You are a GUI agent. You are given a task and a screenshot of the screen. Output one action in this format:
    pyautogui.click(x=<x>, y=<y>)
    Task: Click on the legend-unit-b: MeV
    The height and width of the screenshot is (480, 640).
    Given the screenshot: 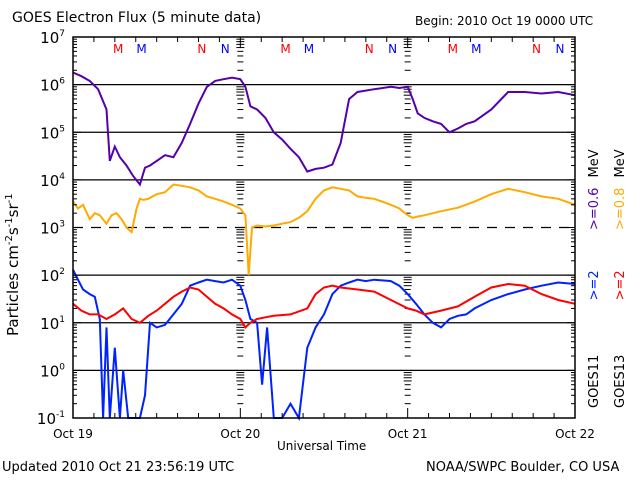 What is the action you would take?
    pyautogui.click(x=620, y=163)
    